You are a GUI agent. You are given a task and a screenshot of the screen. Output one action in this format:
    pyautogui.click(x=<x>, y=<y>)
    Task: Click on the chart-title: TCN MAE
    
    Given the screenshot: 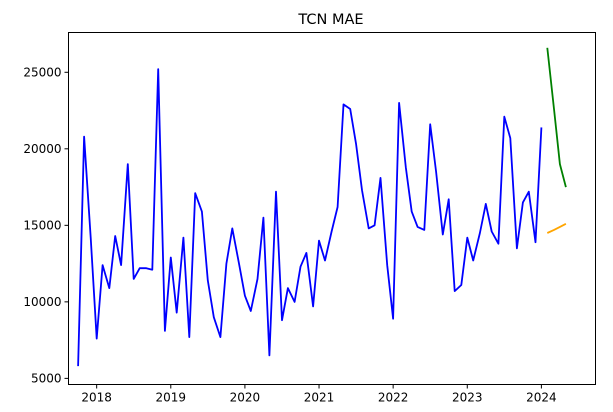 What is the action you would take?
    pyautogui.click(x=330, y=20)
    